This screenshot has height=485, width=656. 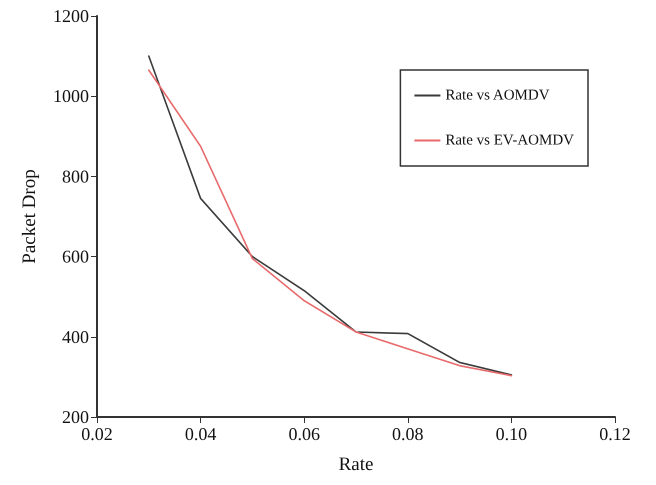 What do you see at coordinates (75, 256) in the screenshot?
I see `y-tick-label: 600` at bounding box center [75, 256].